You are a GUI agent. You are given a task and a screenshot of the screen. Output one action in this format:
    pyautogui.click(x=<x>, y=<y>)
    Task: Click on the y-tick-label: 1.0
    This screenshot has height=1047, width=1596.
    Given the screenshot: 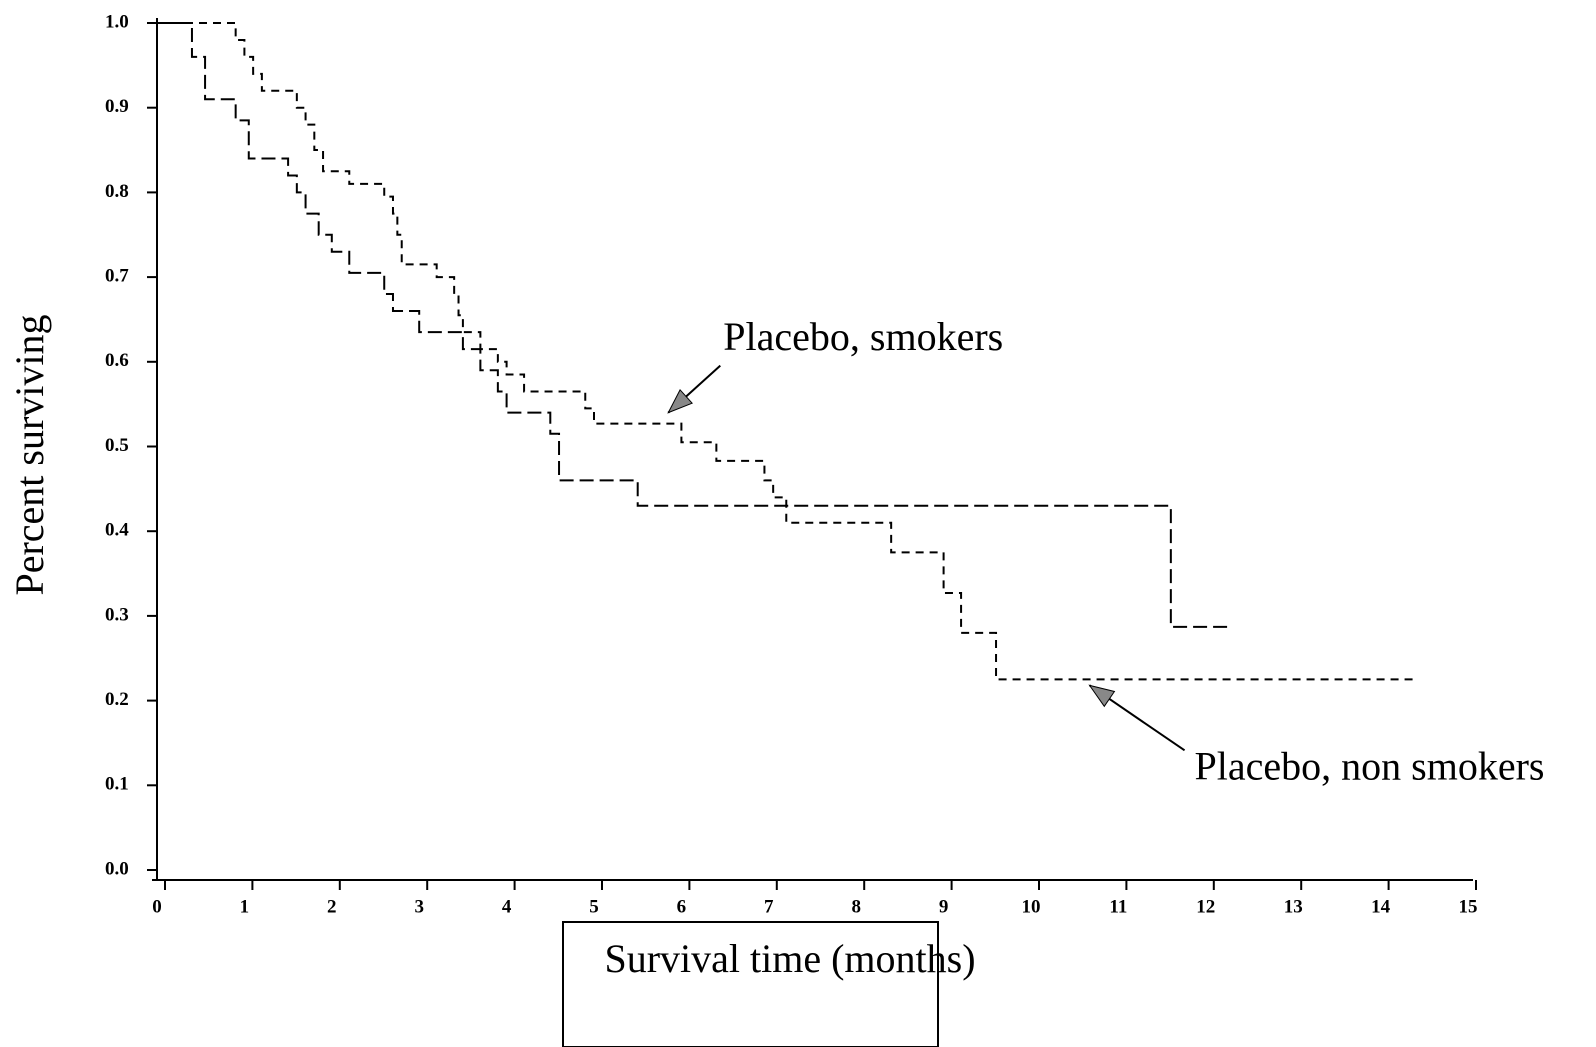 What is the action you would take?
    pyautogui.click(x=117, y=21)
    